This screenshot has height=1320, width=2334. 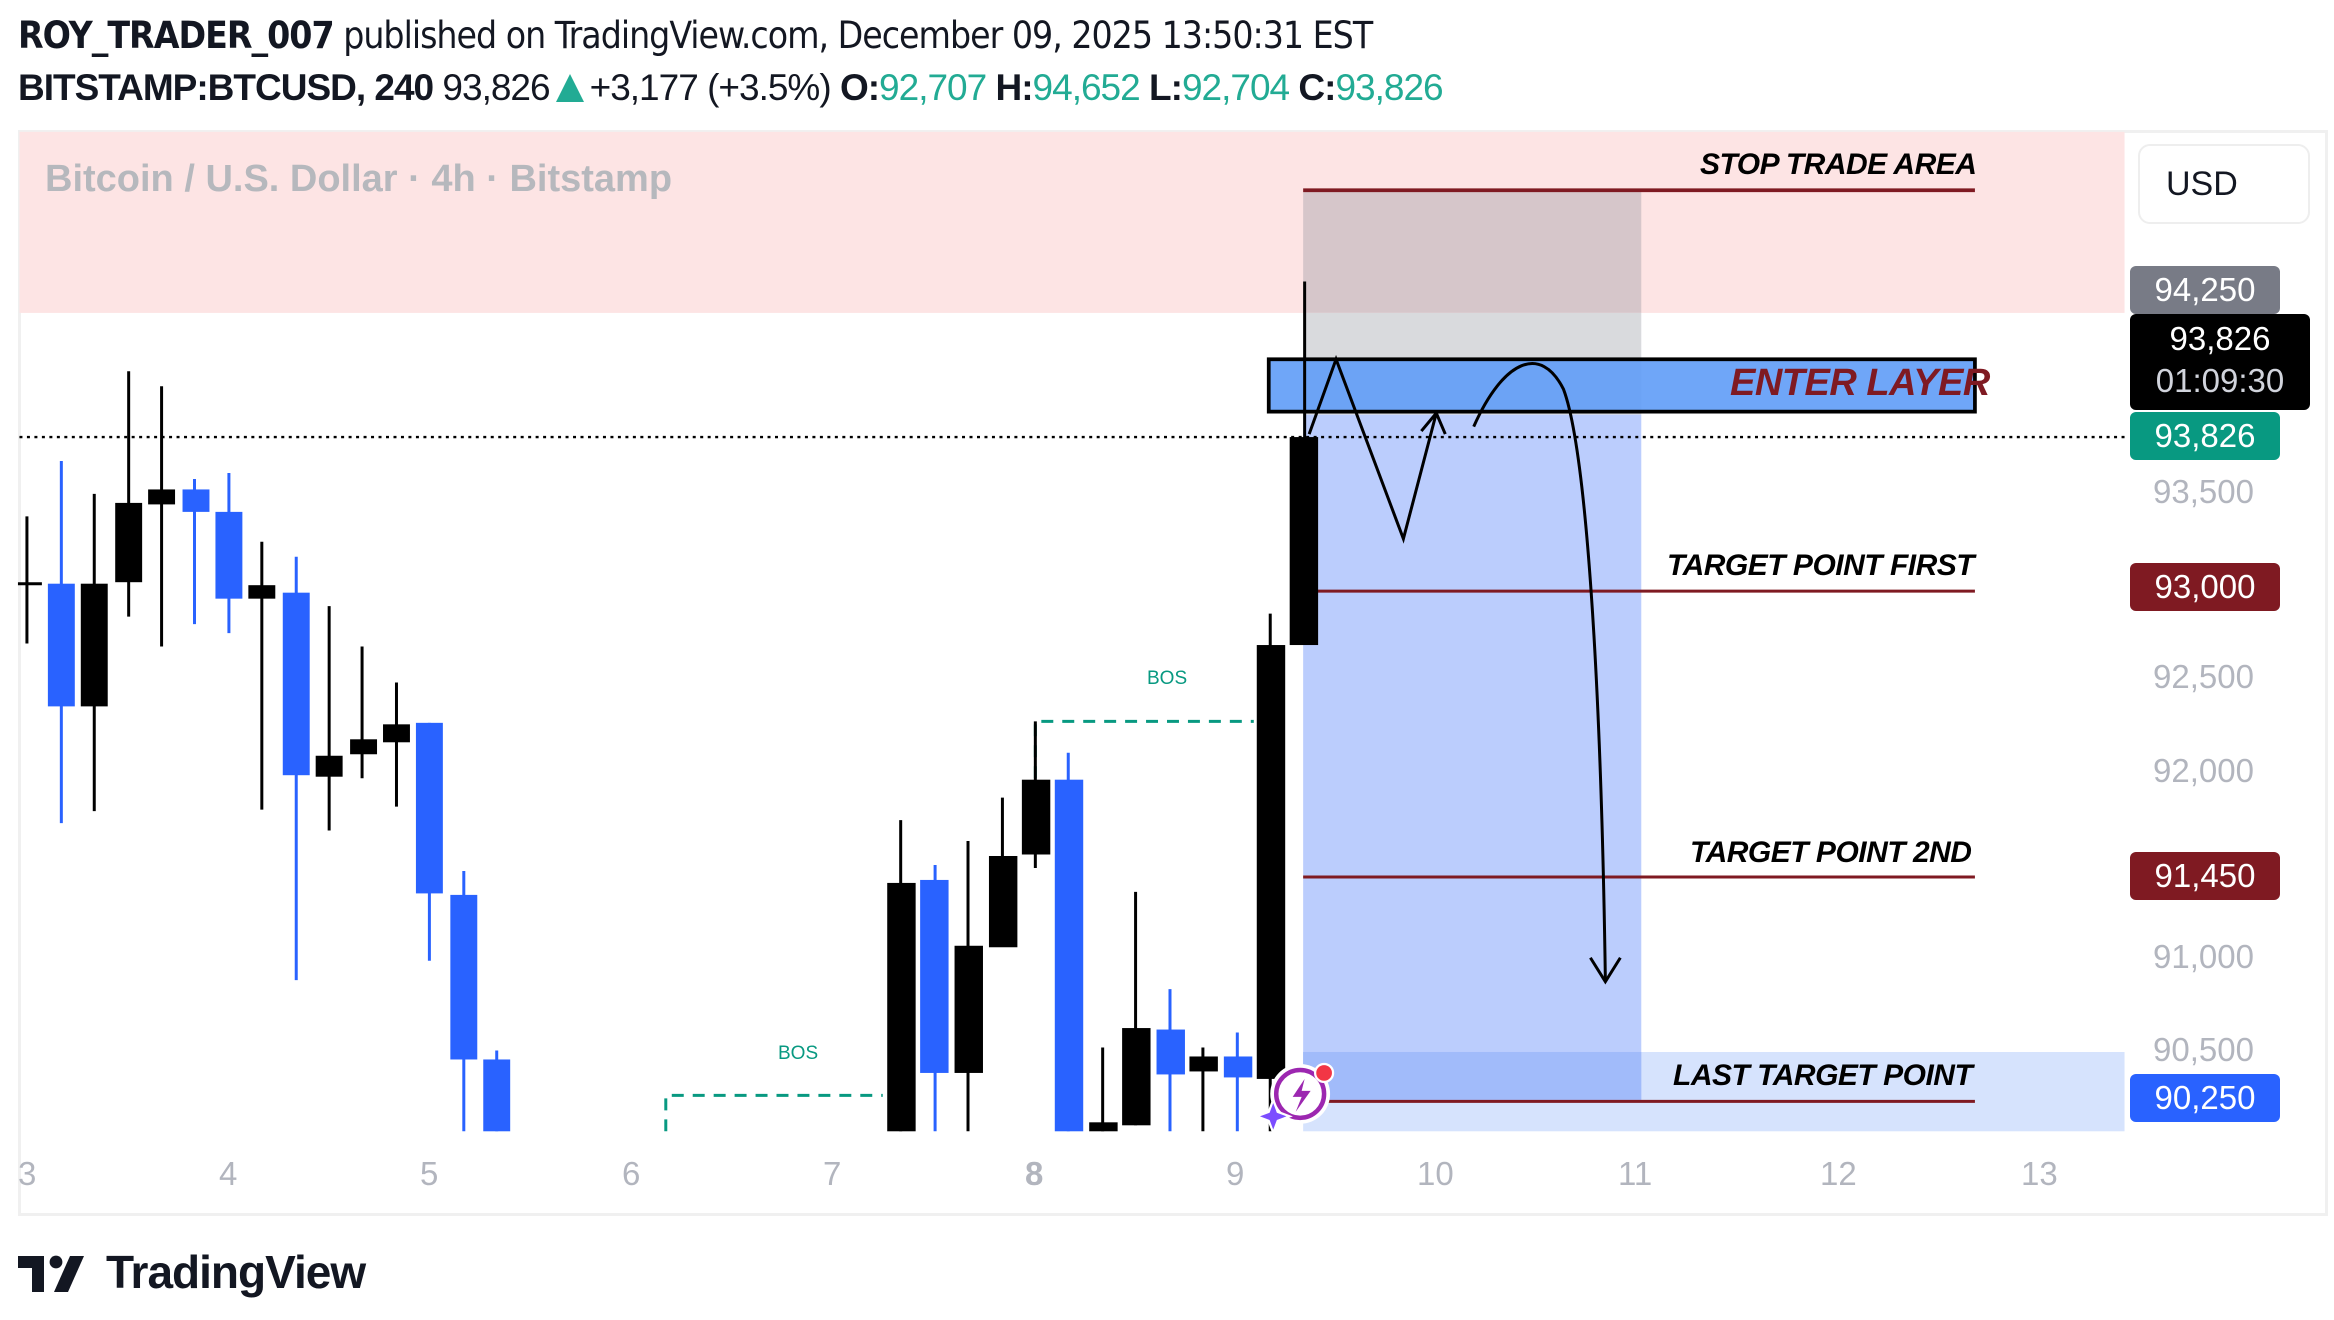 What do you see at coordinates (176, 35) in the screenshot?
I see `author-name: ROY_TRADER_007` at bounding box center [176, 35].